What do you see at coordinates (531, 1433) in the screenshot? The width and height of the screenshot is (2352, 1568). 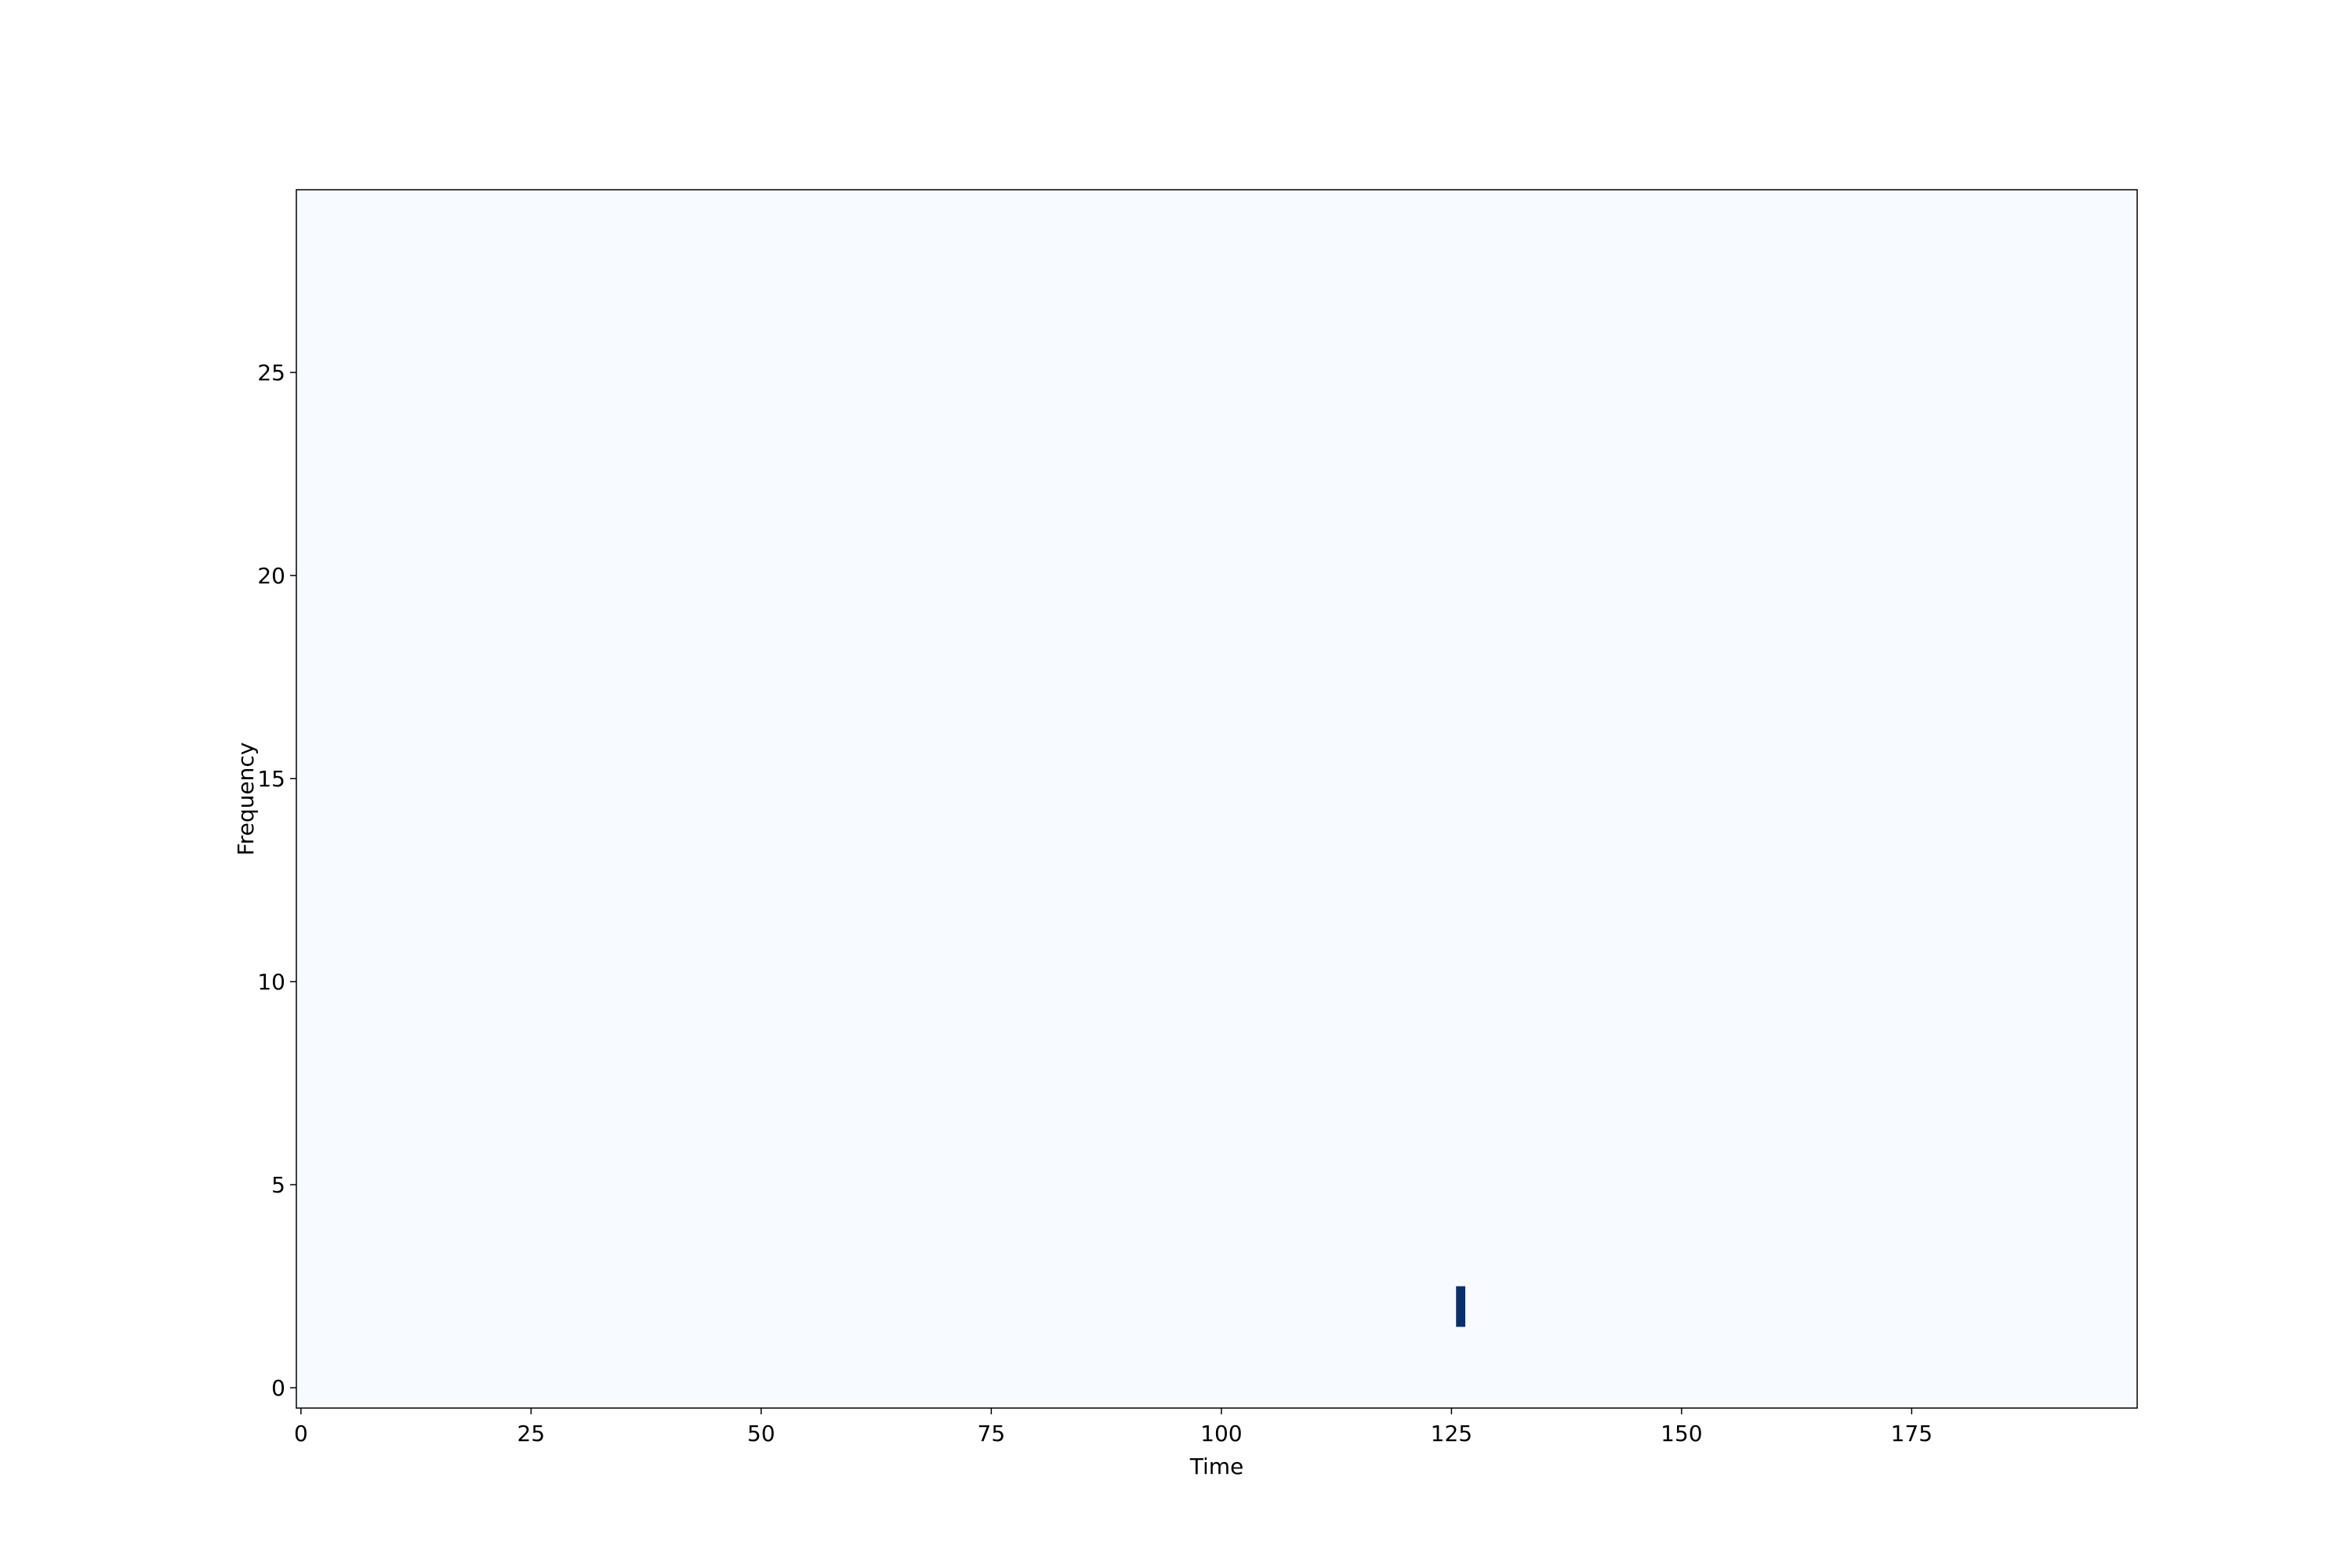 I see `x-tick-label: 25` at bounding box center [531, 1433].